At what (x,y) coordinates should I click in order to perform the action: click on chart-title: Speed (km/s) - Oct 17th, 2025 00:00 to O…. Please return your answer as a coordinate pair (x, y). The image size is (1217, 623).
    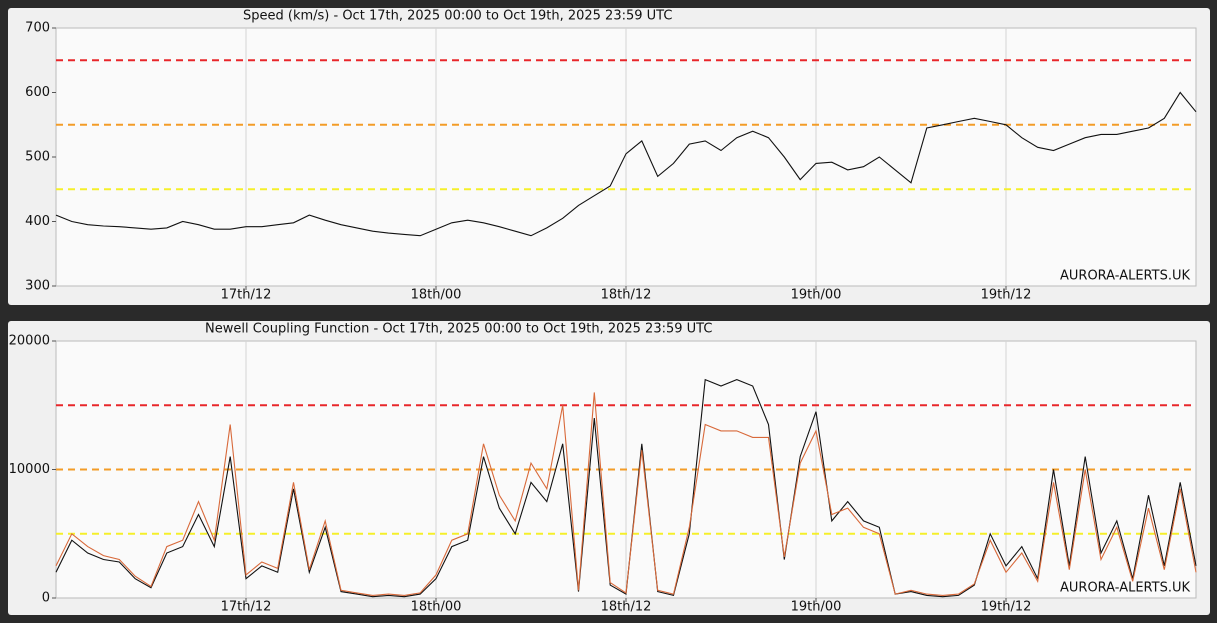
    Looking at the image, I should click on (457, 16).